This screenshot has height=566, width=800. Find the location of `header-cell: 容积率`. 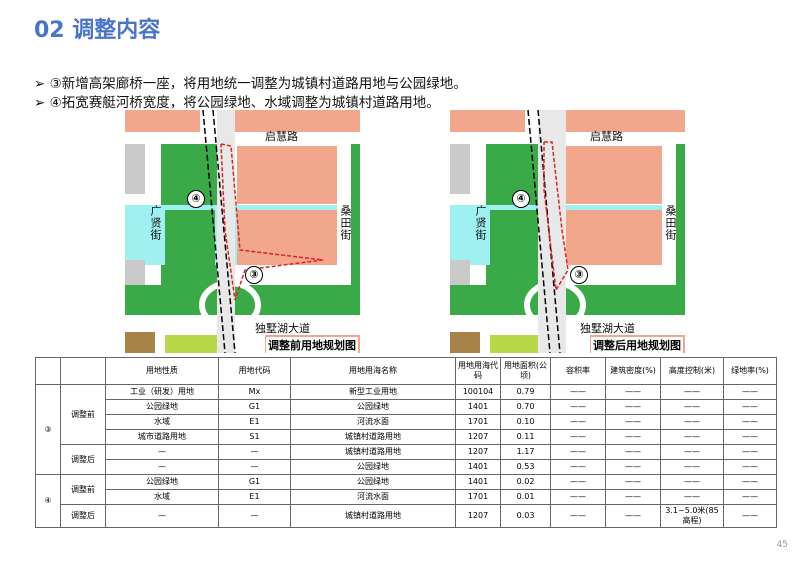

header-cell: 容积率 is located at coordinates (578, 371).